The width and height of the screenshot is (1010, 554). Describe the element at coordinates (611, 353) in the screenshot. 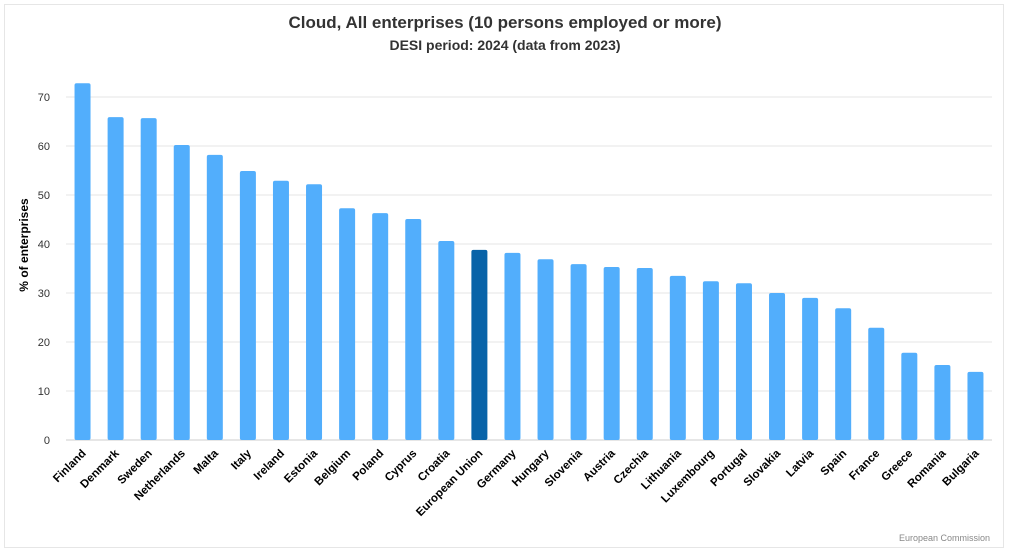

I see `bar-austria` at that location.